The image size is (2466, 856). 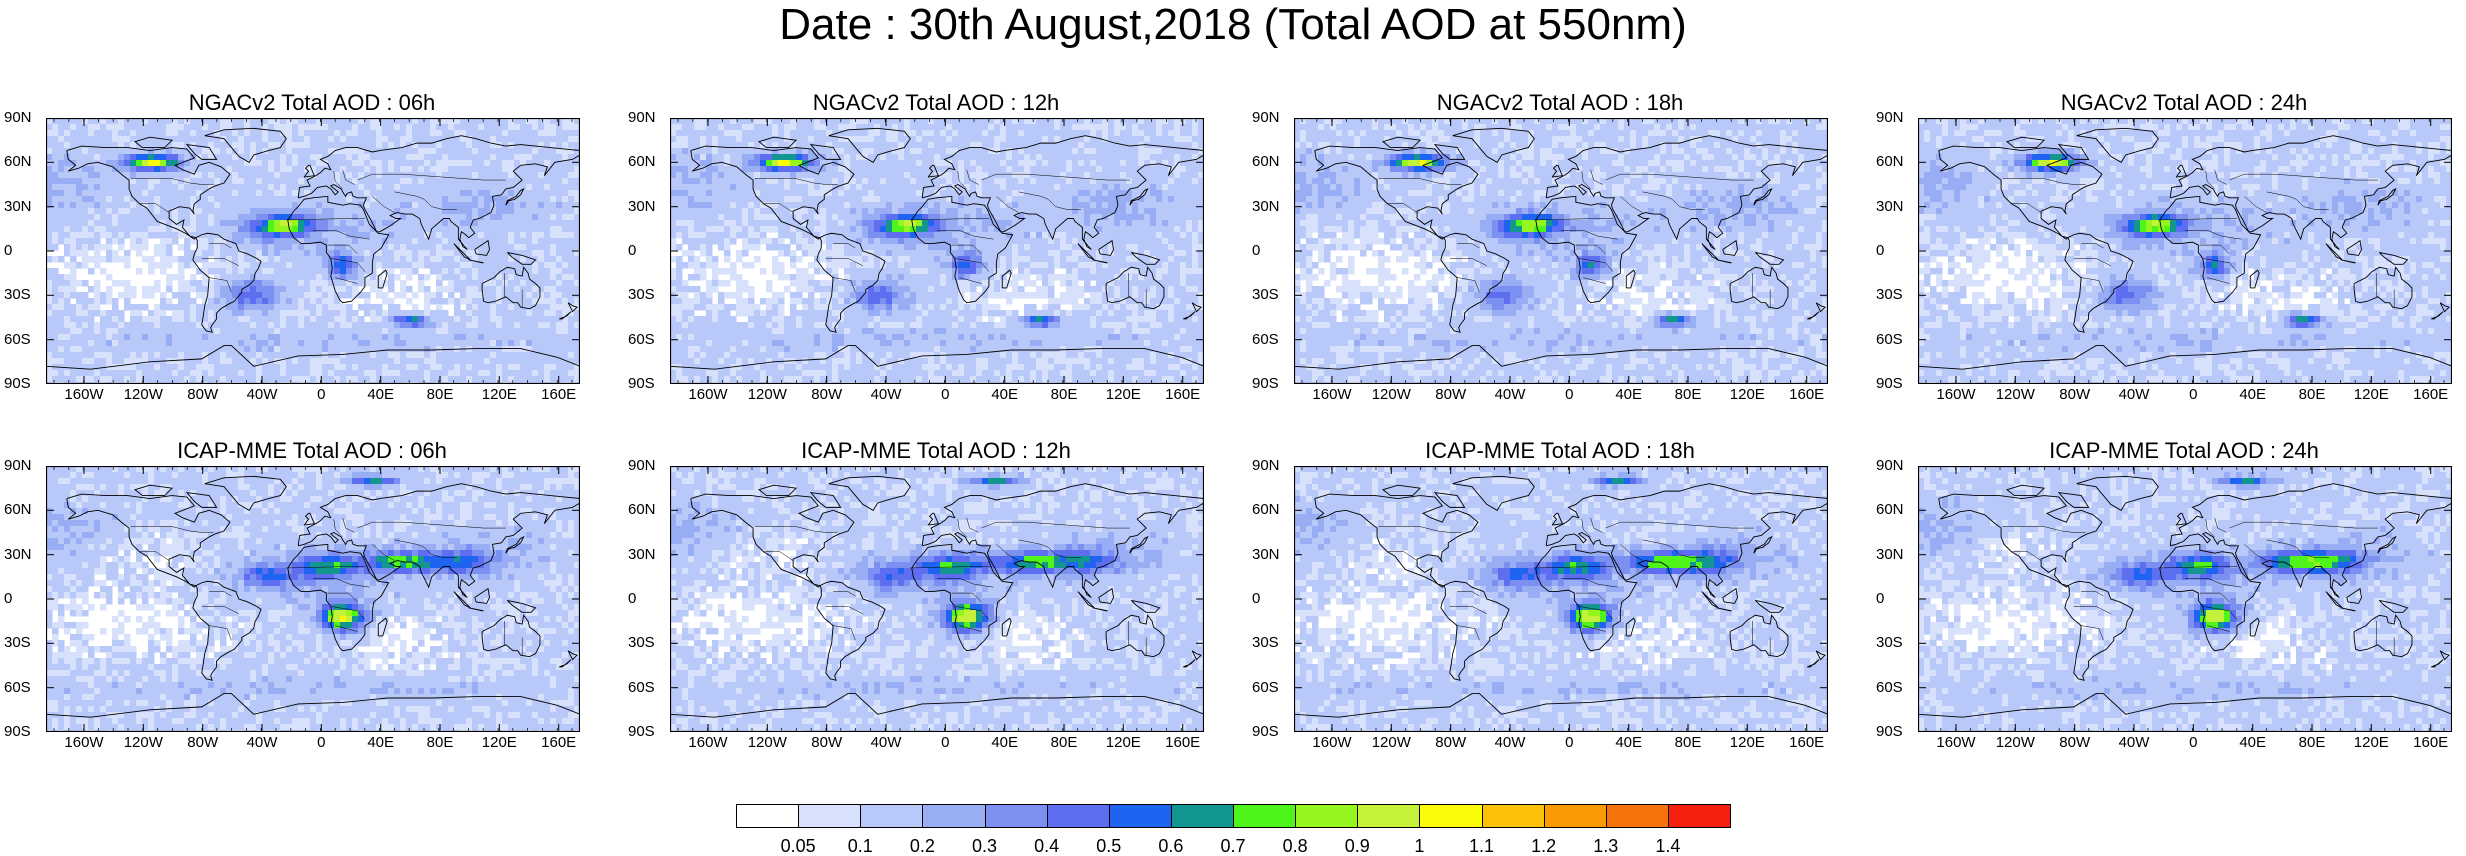 I want to click on colorbar-label: 0.4, so click(x=1047, y=846).